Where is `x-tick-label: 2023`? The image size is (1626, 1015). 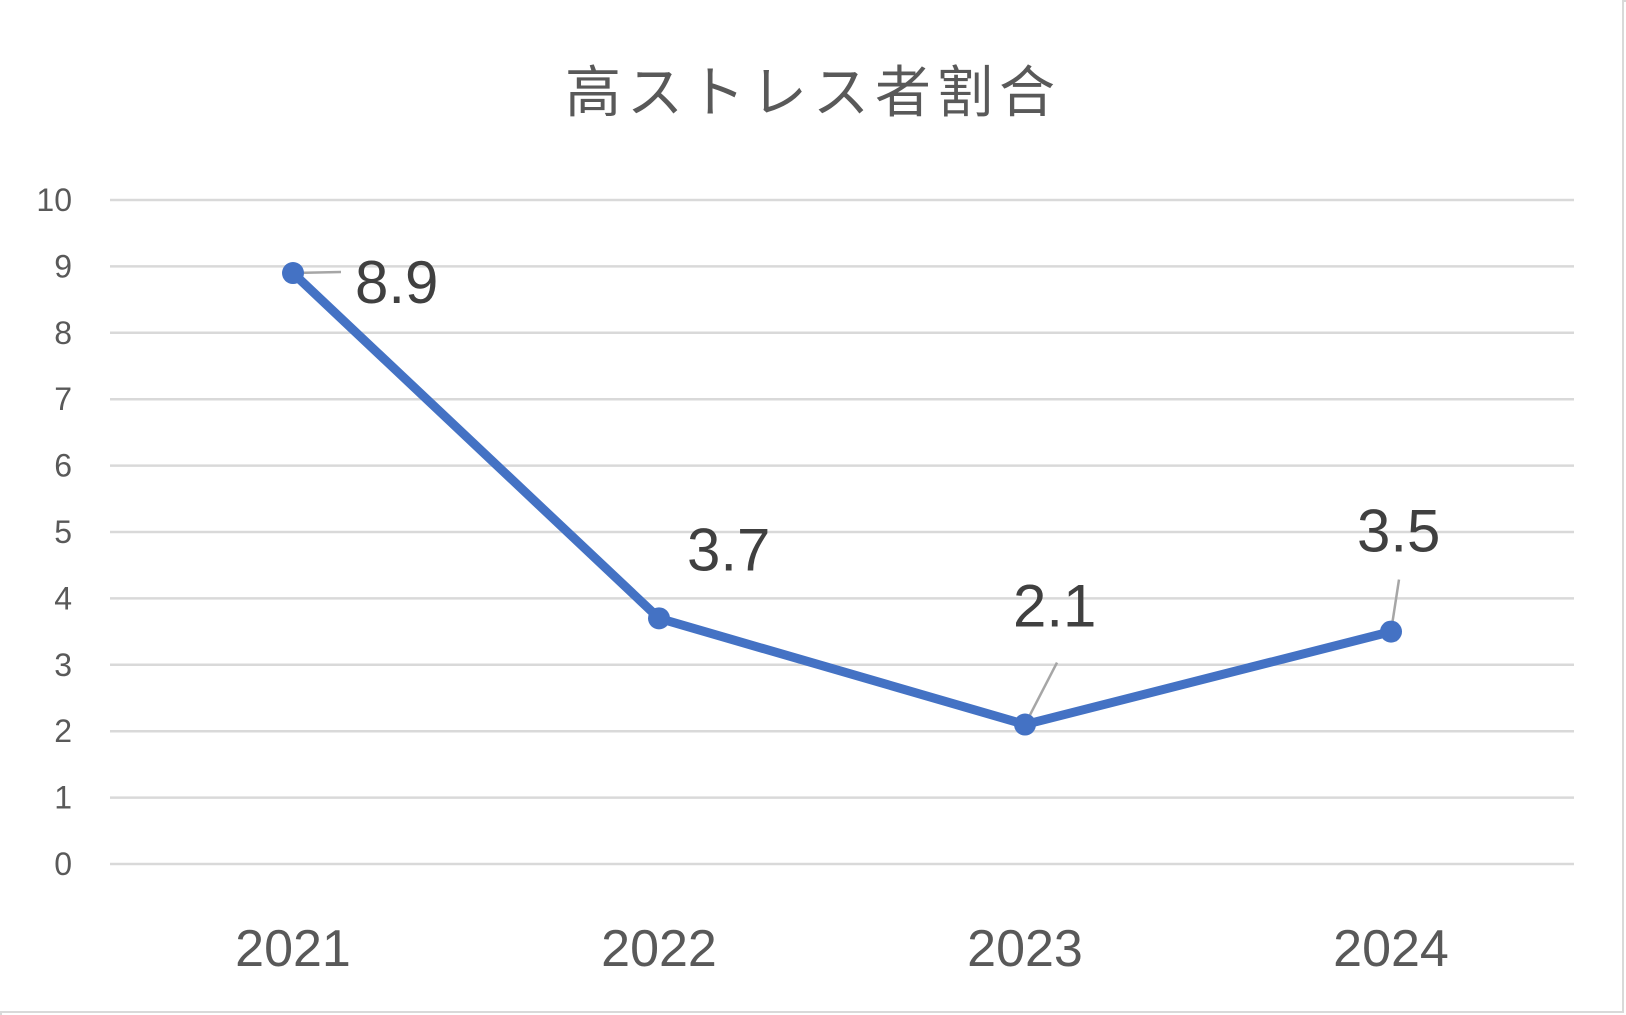
x-tick-label: 2023 is located at coordinates (1025, 949).